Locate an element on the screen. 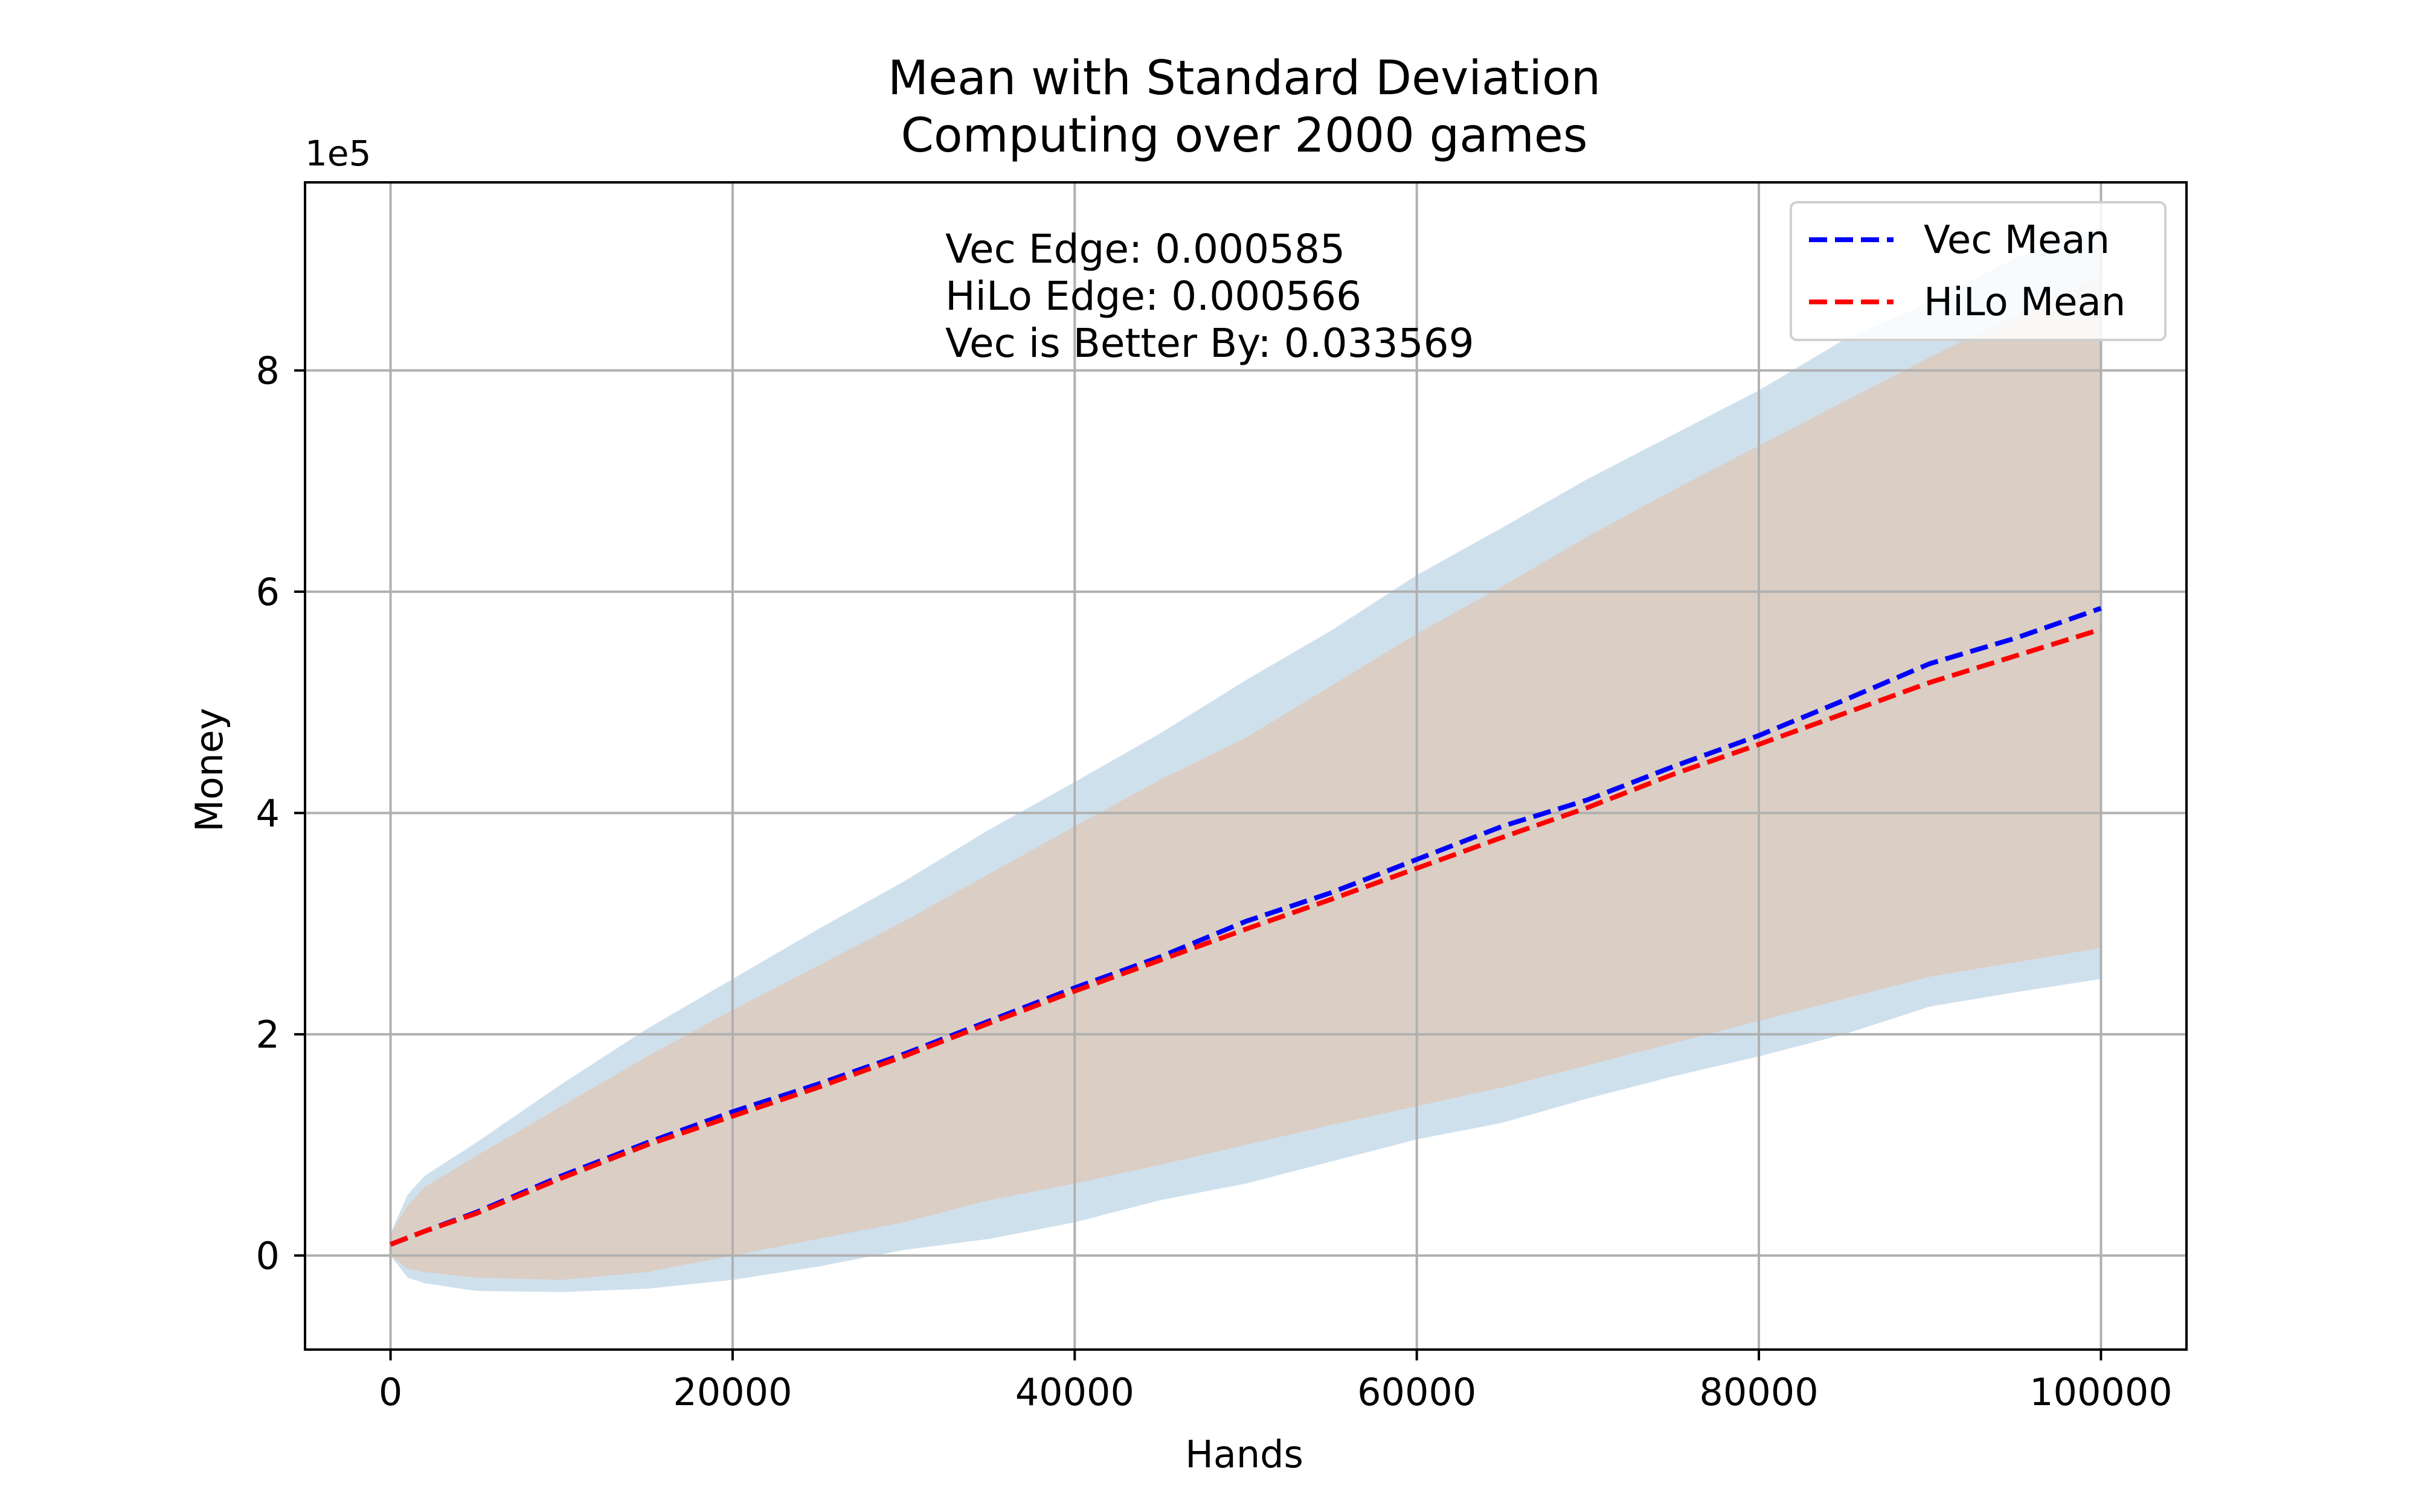 The height and width of the screenshot is (1512, 2416). y-tick-label: 2 is located at coordinates (268, 1035).